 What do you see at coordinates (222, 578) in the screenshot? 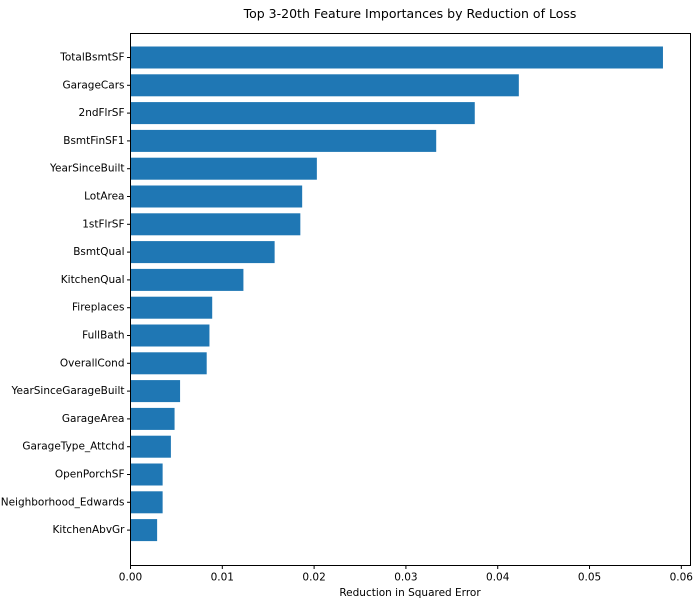
I see `x-tick-label: 0.01` at bounding box center [222, 578].